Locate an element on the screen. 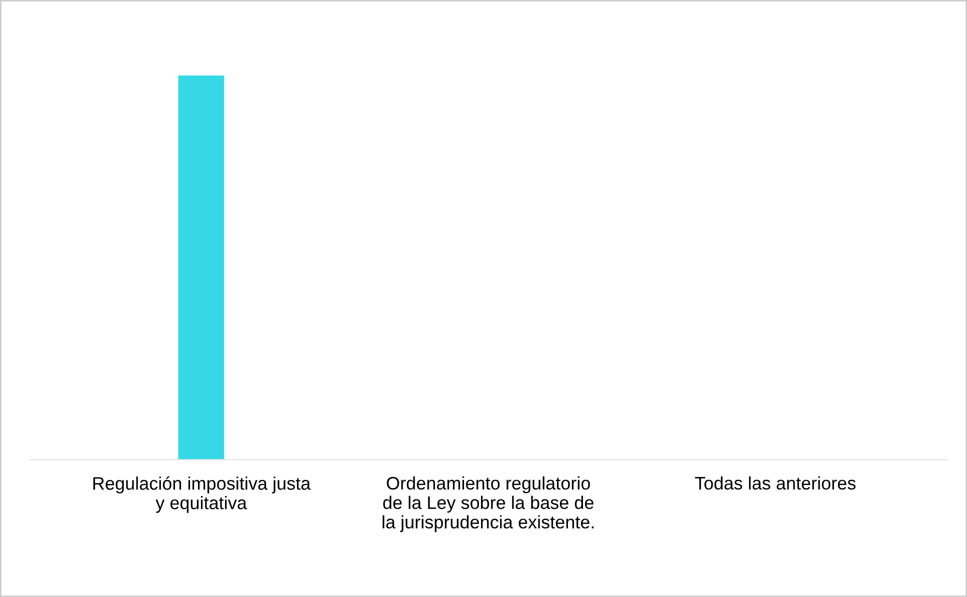  x-tick-label: Ordenamiento regulatorio de la Ley sobre la base de la jurisprudencia existente. is located at coordinates (488, 504).